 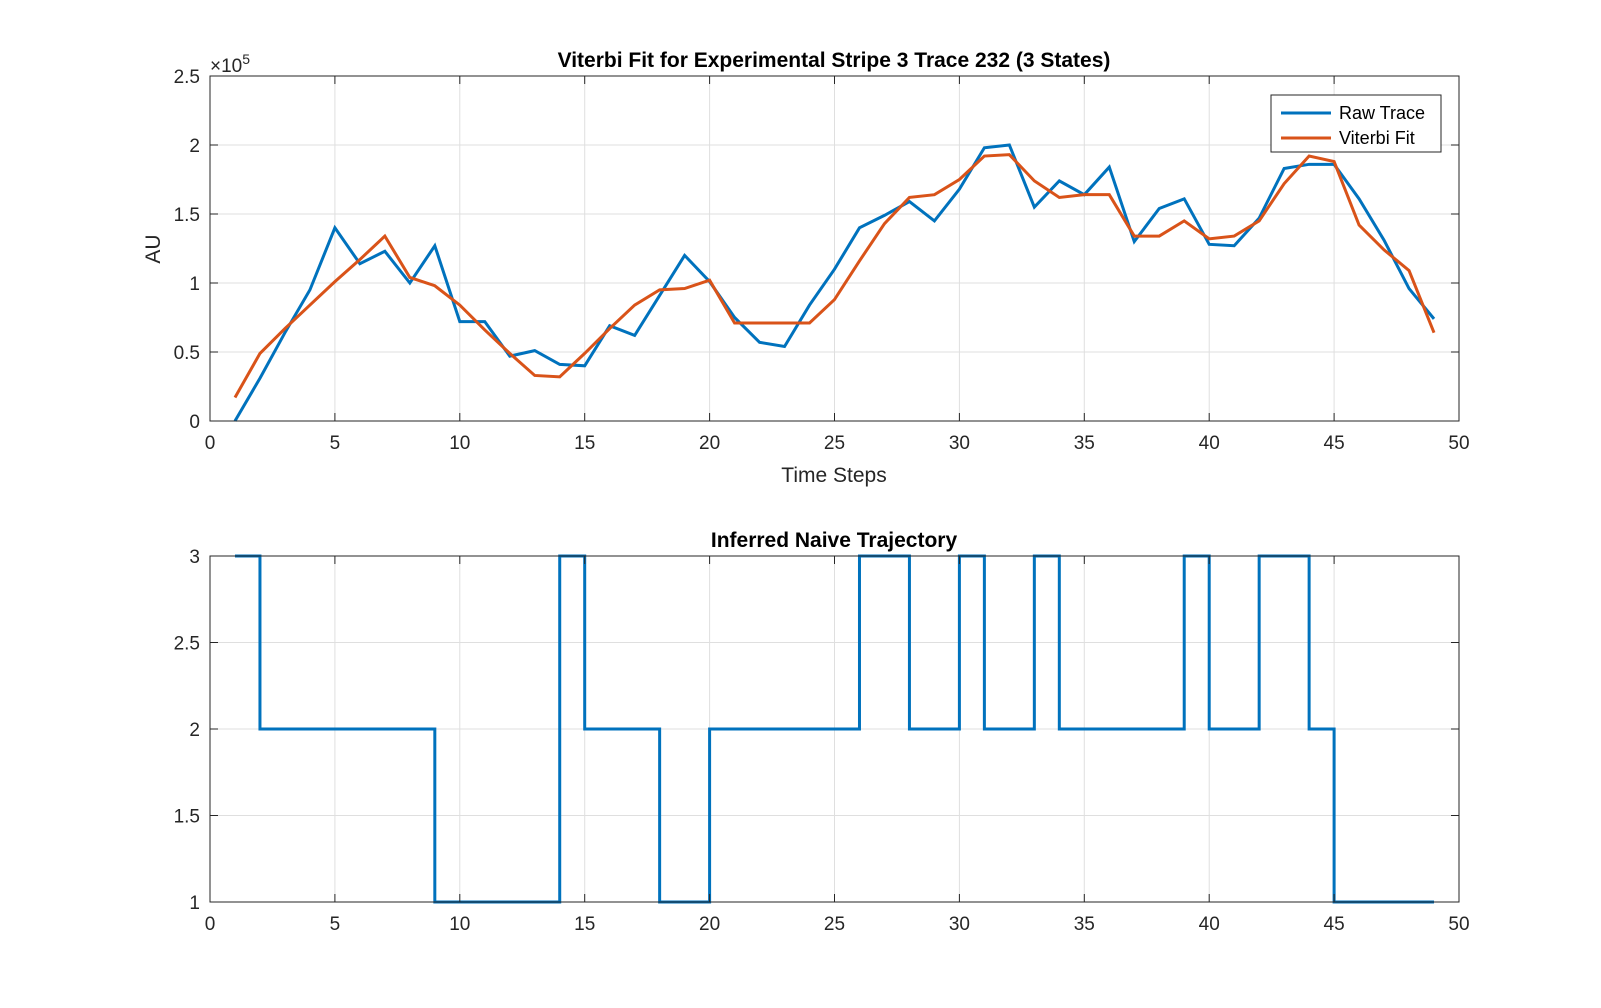 I want to click on bottom-chart-title: Inferred Naive Trajectory, so click(x=834, y=540).